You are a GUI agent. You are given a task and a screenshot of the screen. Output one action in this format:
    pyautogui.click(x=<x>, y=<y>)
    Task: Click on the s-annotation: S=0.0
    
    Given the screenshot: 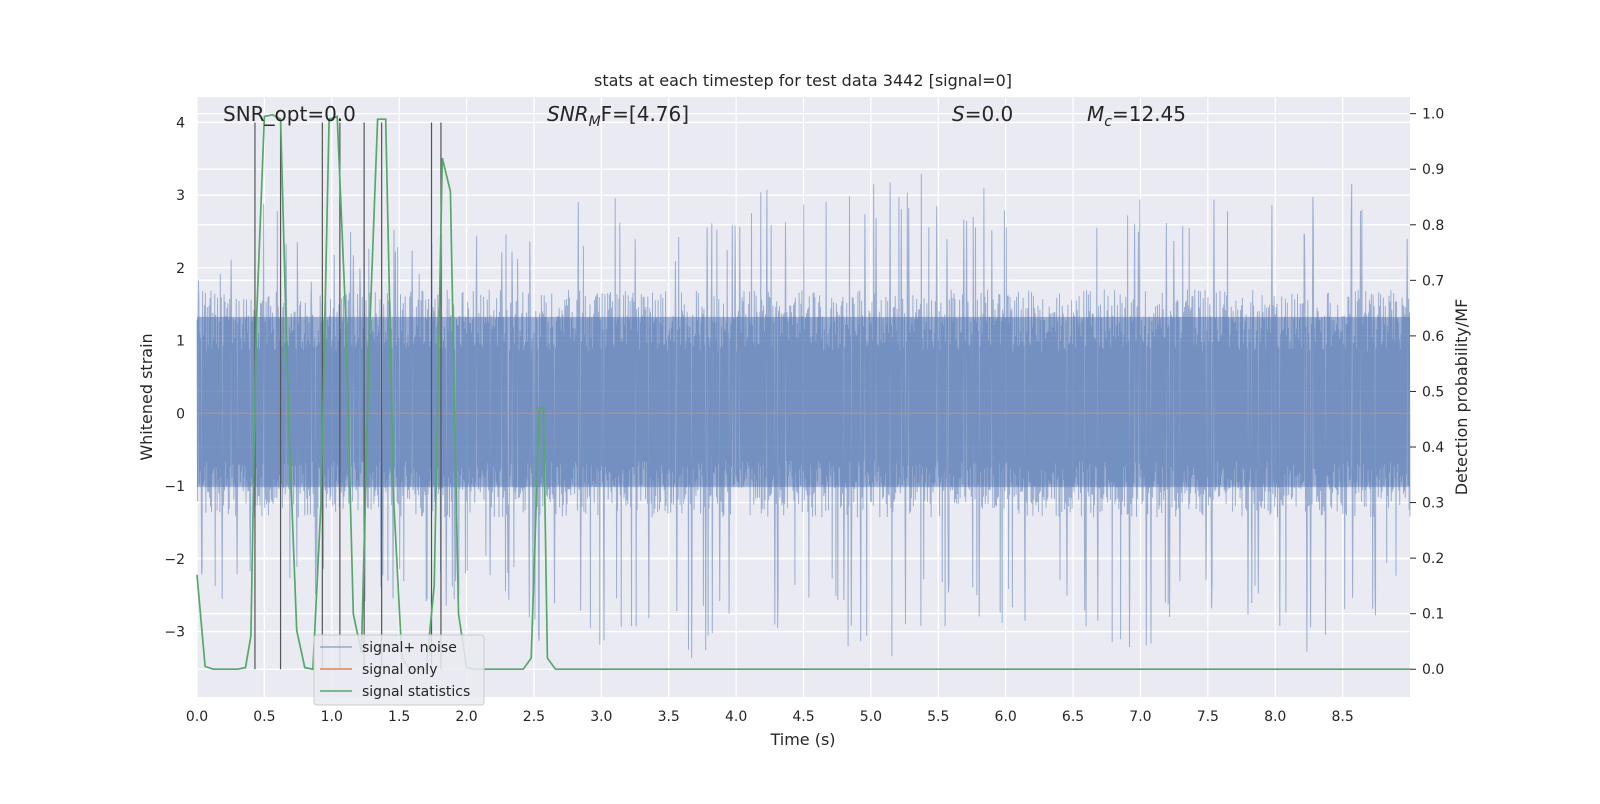 What is the action you would take?
    pyautogui.click(x=982, y=114)
    